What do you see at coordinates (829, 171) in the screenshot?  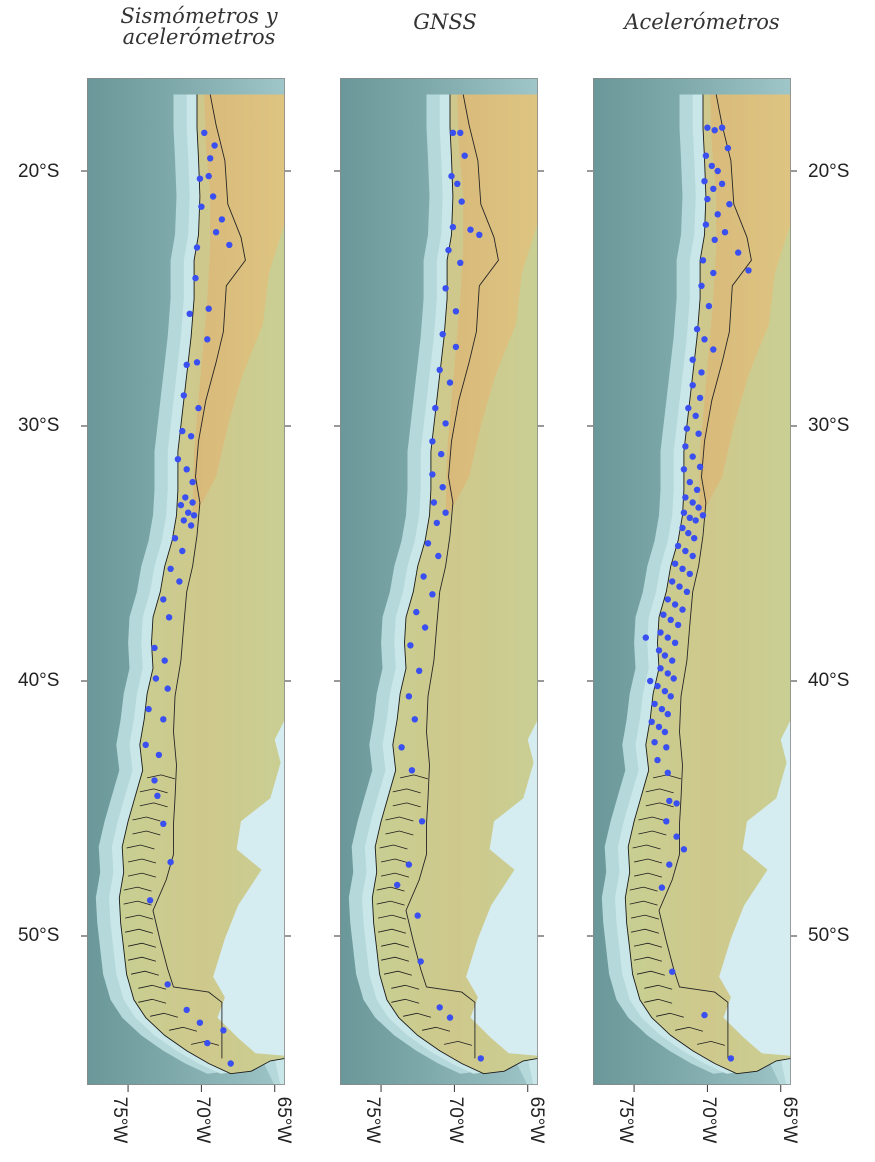 I see `lat-label-right-20s: 20°S` at bounding box center [829, 171].